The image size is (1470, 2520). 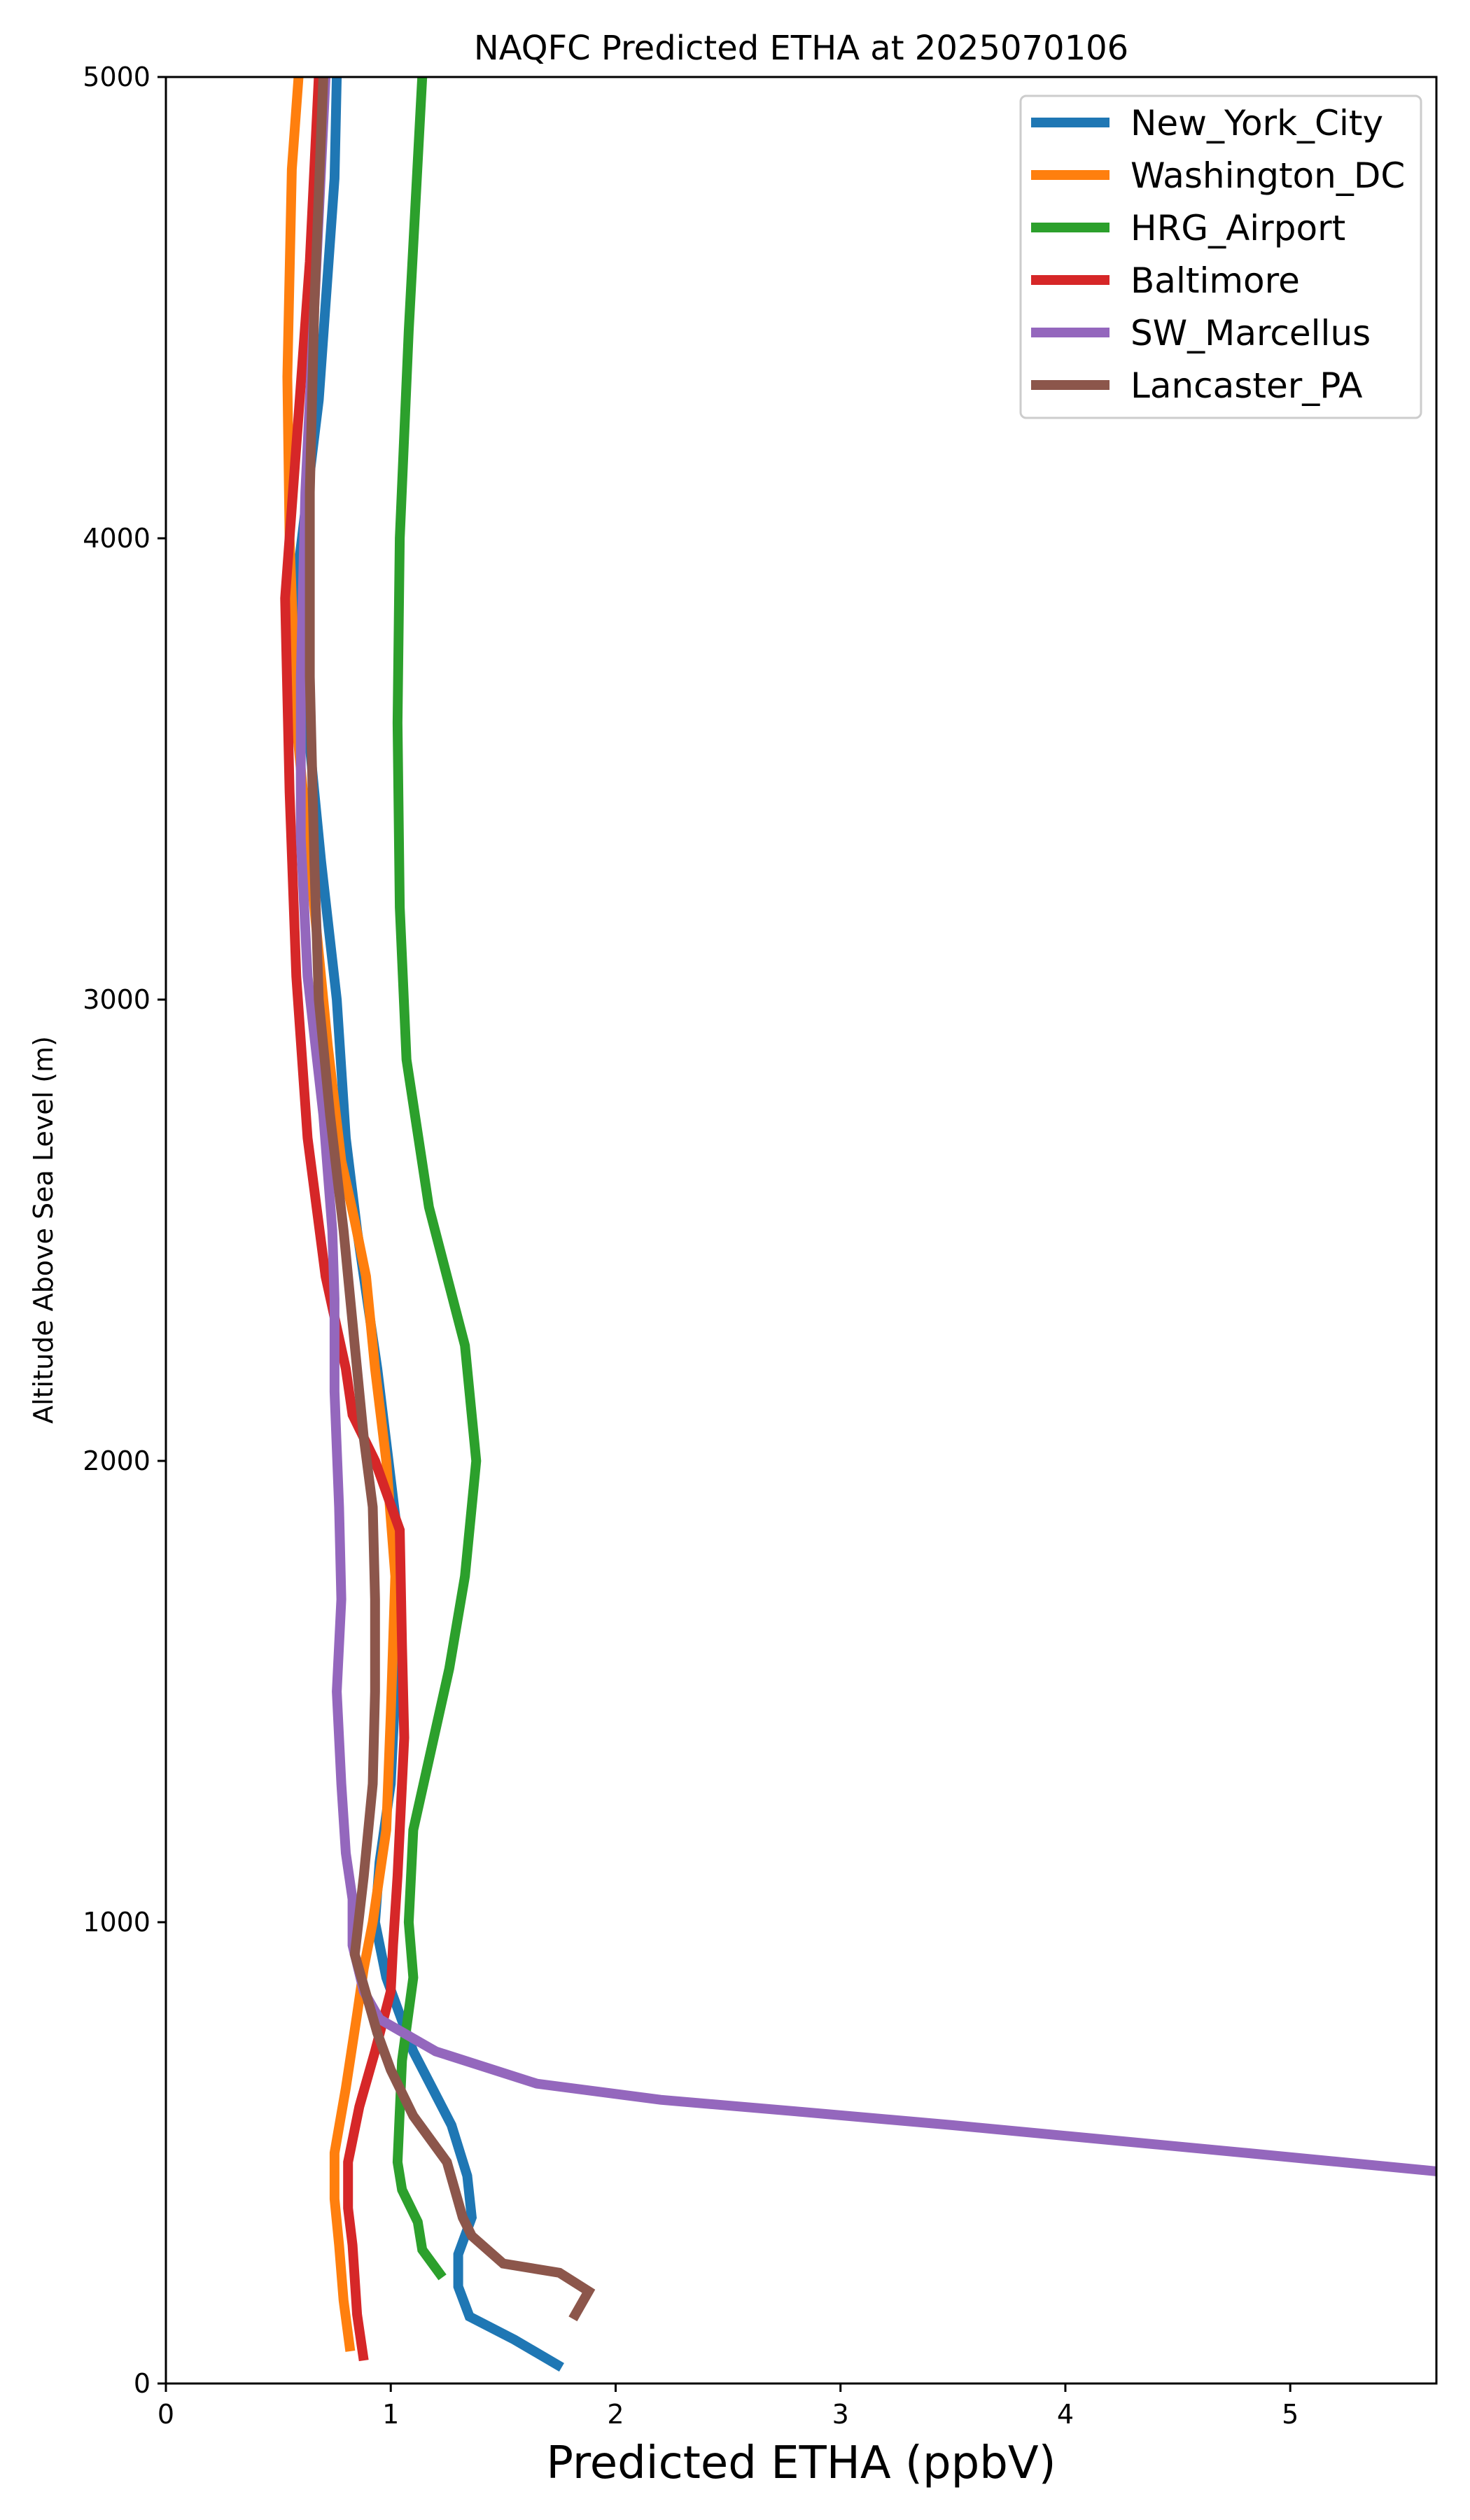 What do you see at coordinates (1250, 333) in the screenshot?
I see `legend-label: SW_Marcellus` at bounding box center [1250, 333].